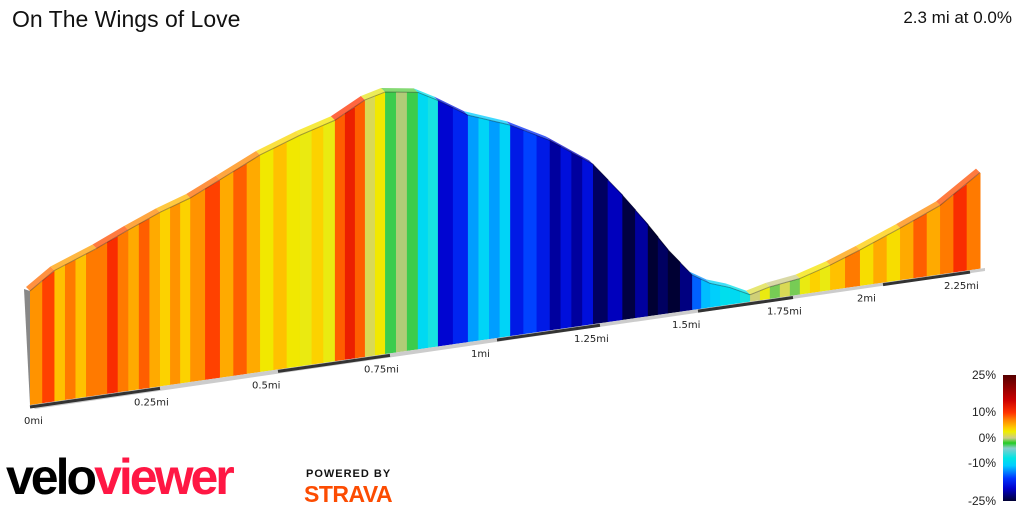 The image size is (1024, 512). What do you see at coordinates (381, 369) in the screenshot?
I see `x-tick-label: 0.75mi` at bounding box center [381, 369].